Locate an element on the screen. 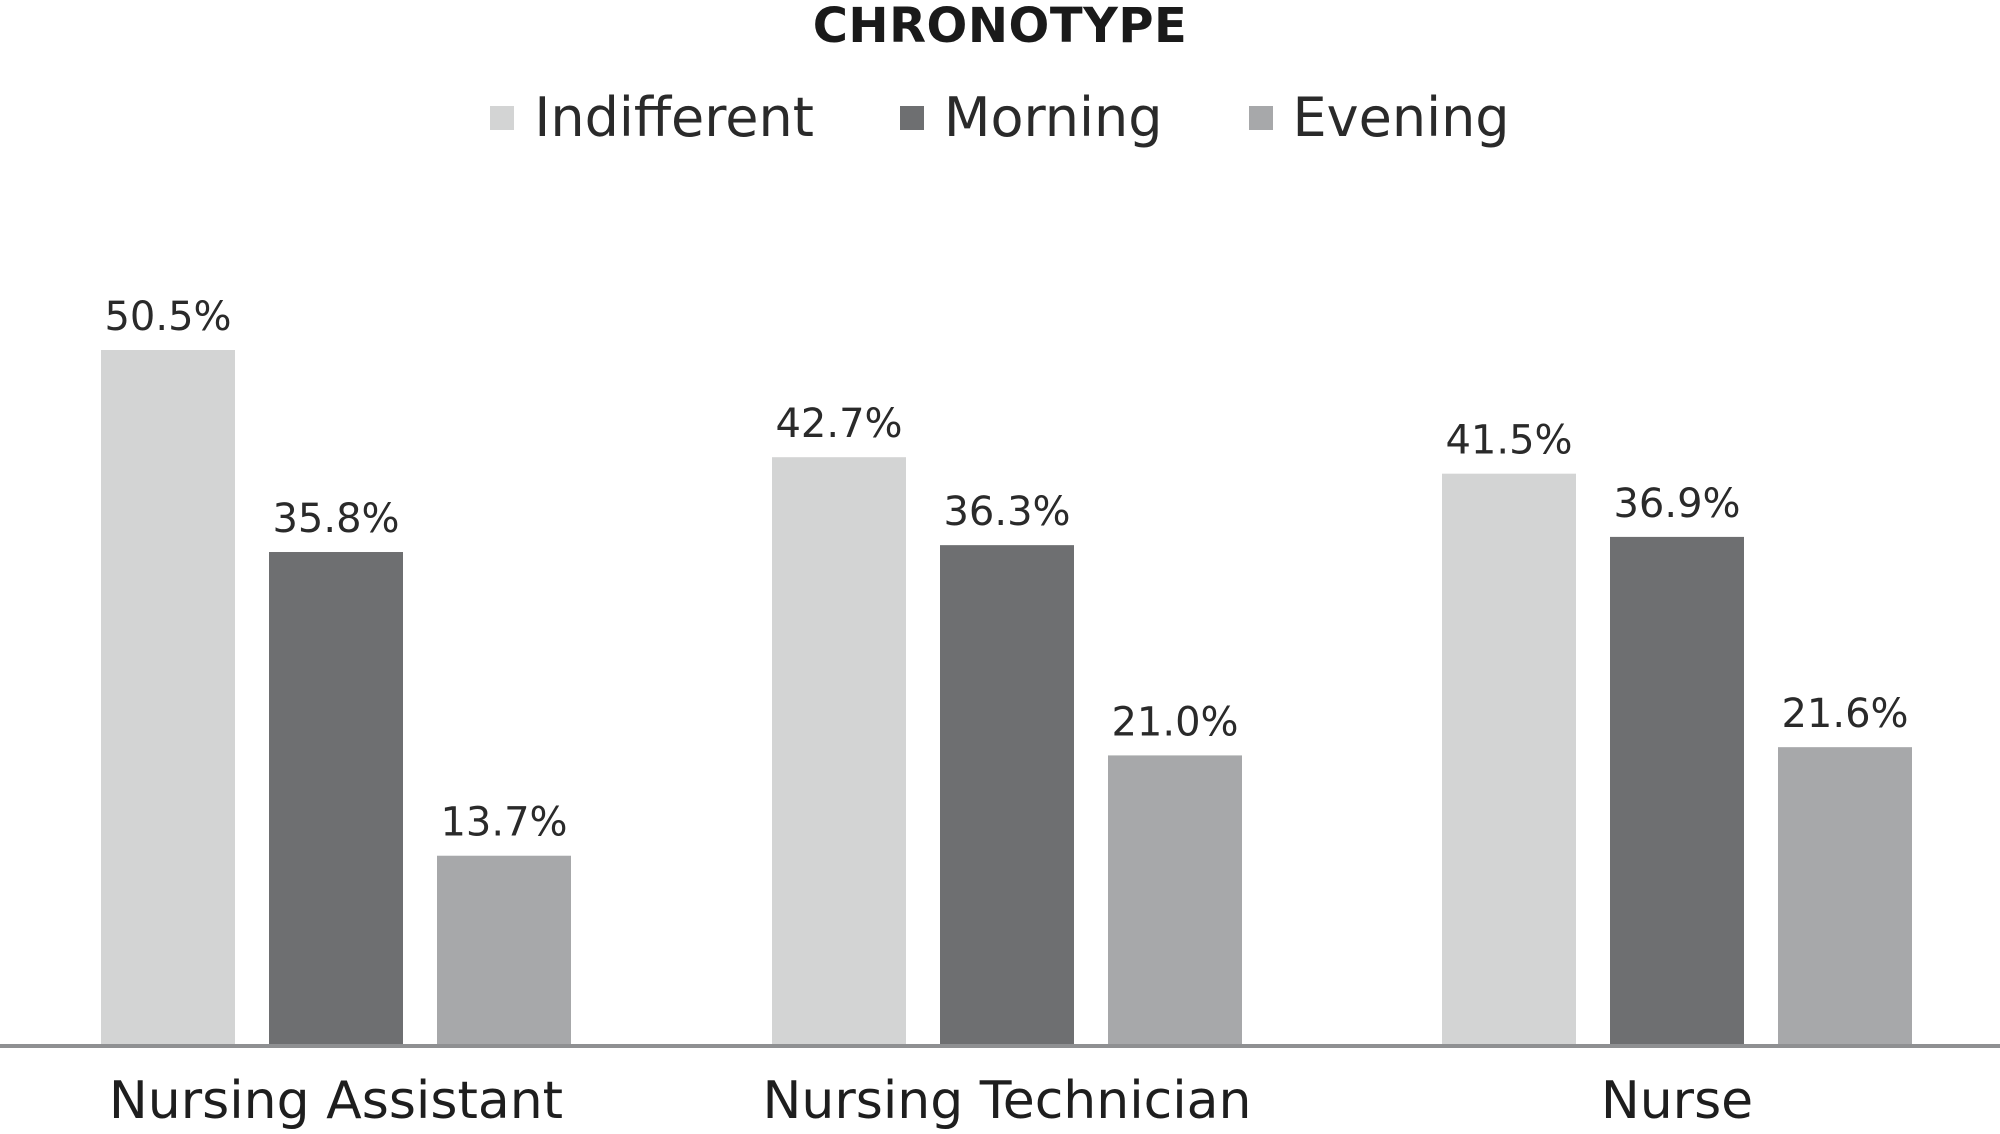 This screenshot has height=1134, width=2000. legend: Indifferent Morning Evening is located at coordinates (1000, 118).